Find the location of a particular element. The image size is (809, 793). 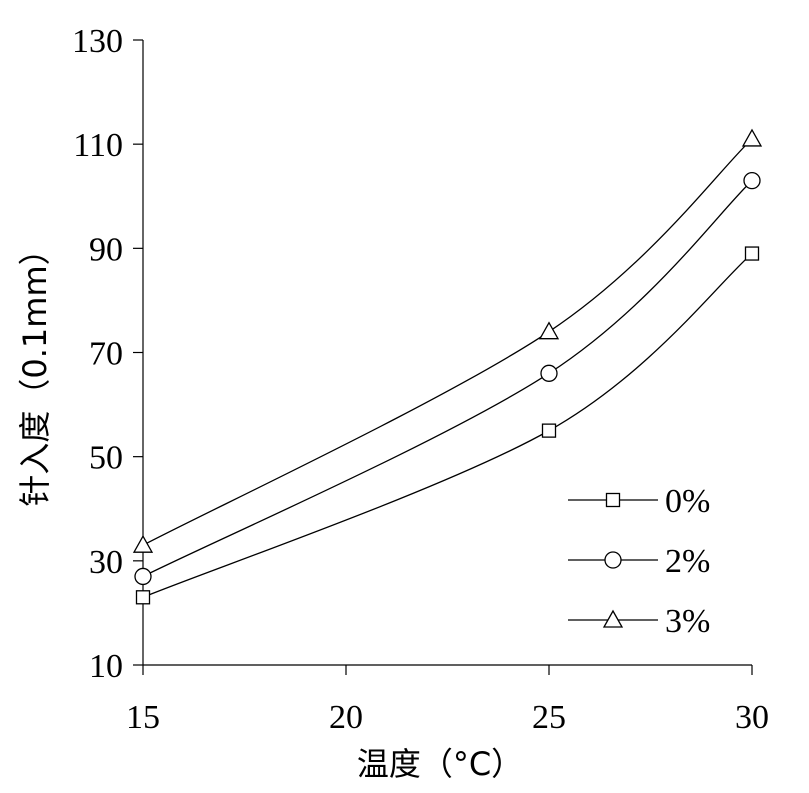

x-tick-label: 25 is located at coordinates (549, 717).